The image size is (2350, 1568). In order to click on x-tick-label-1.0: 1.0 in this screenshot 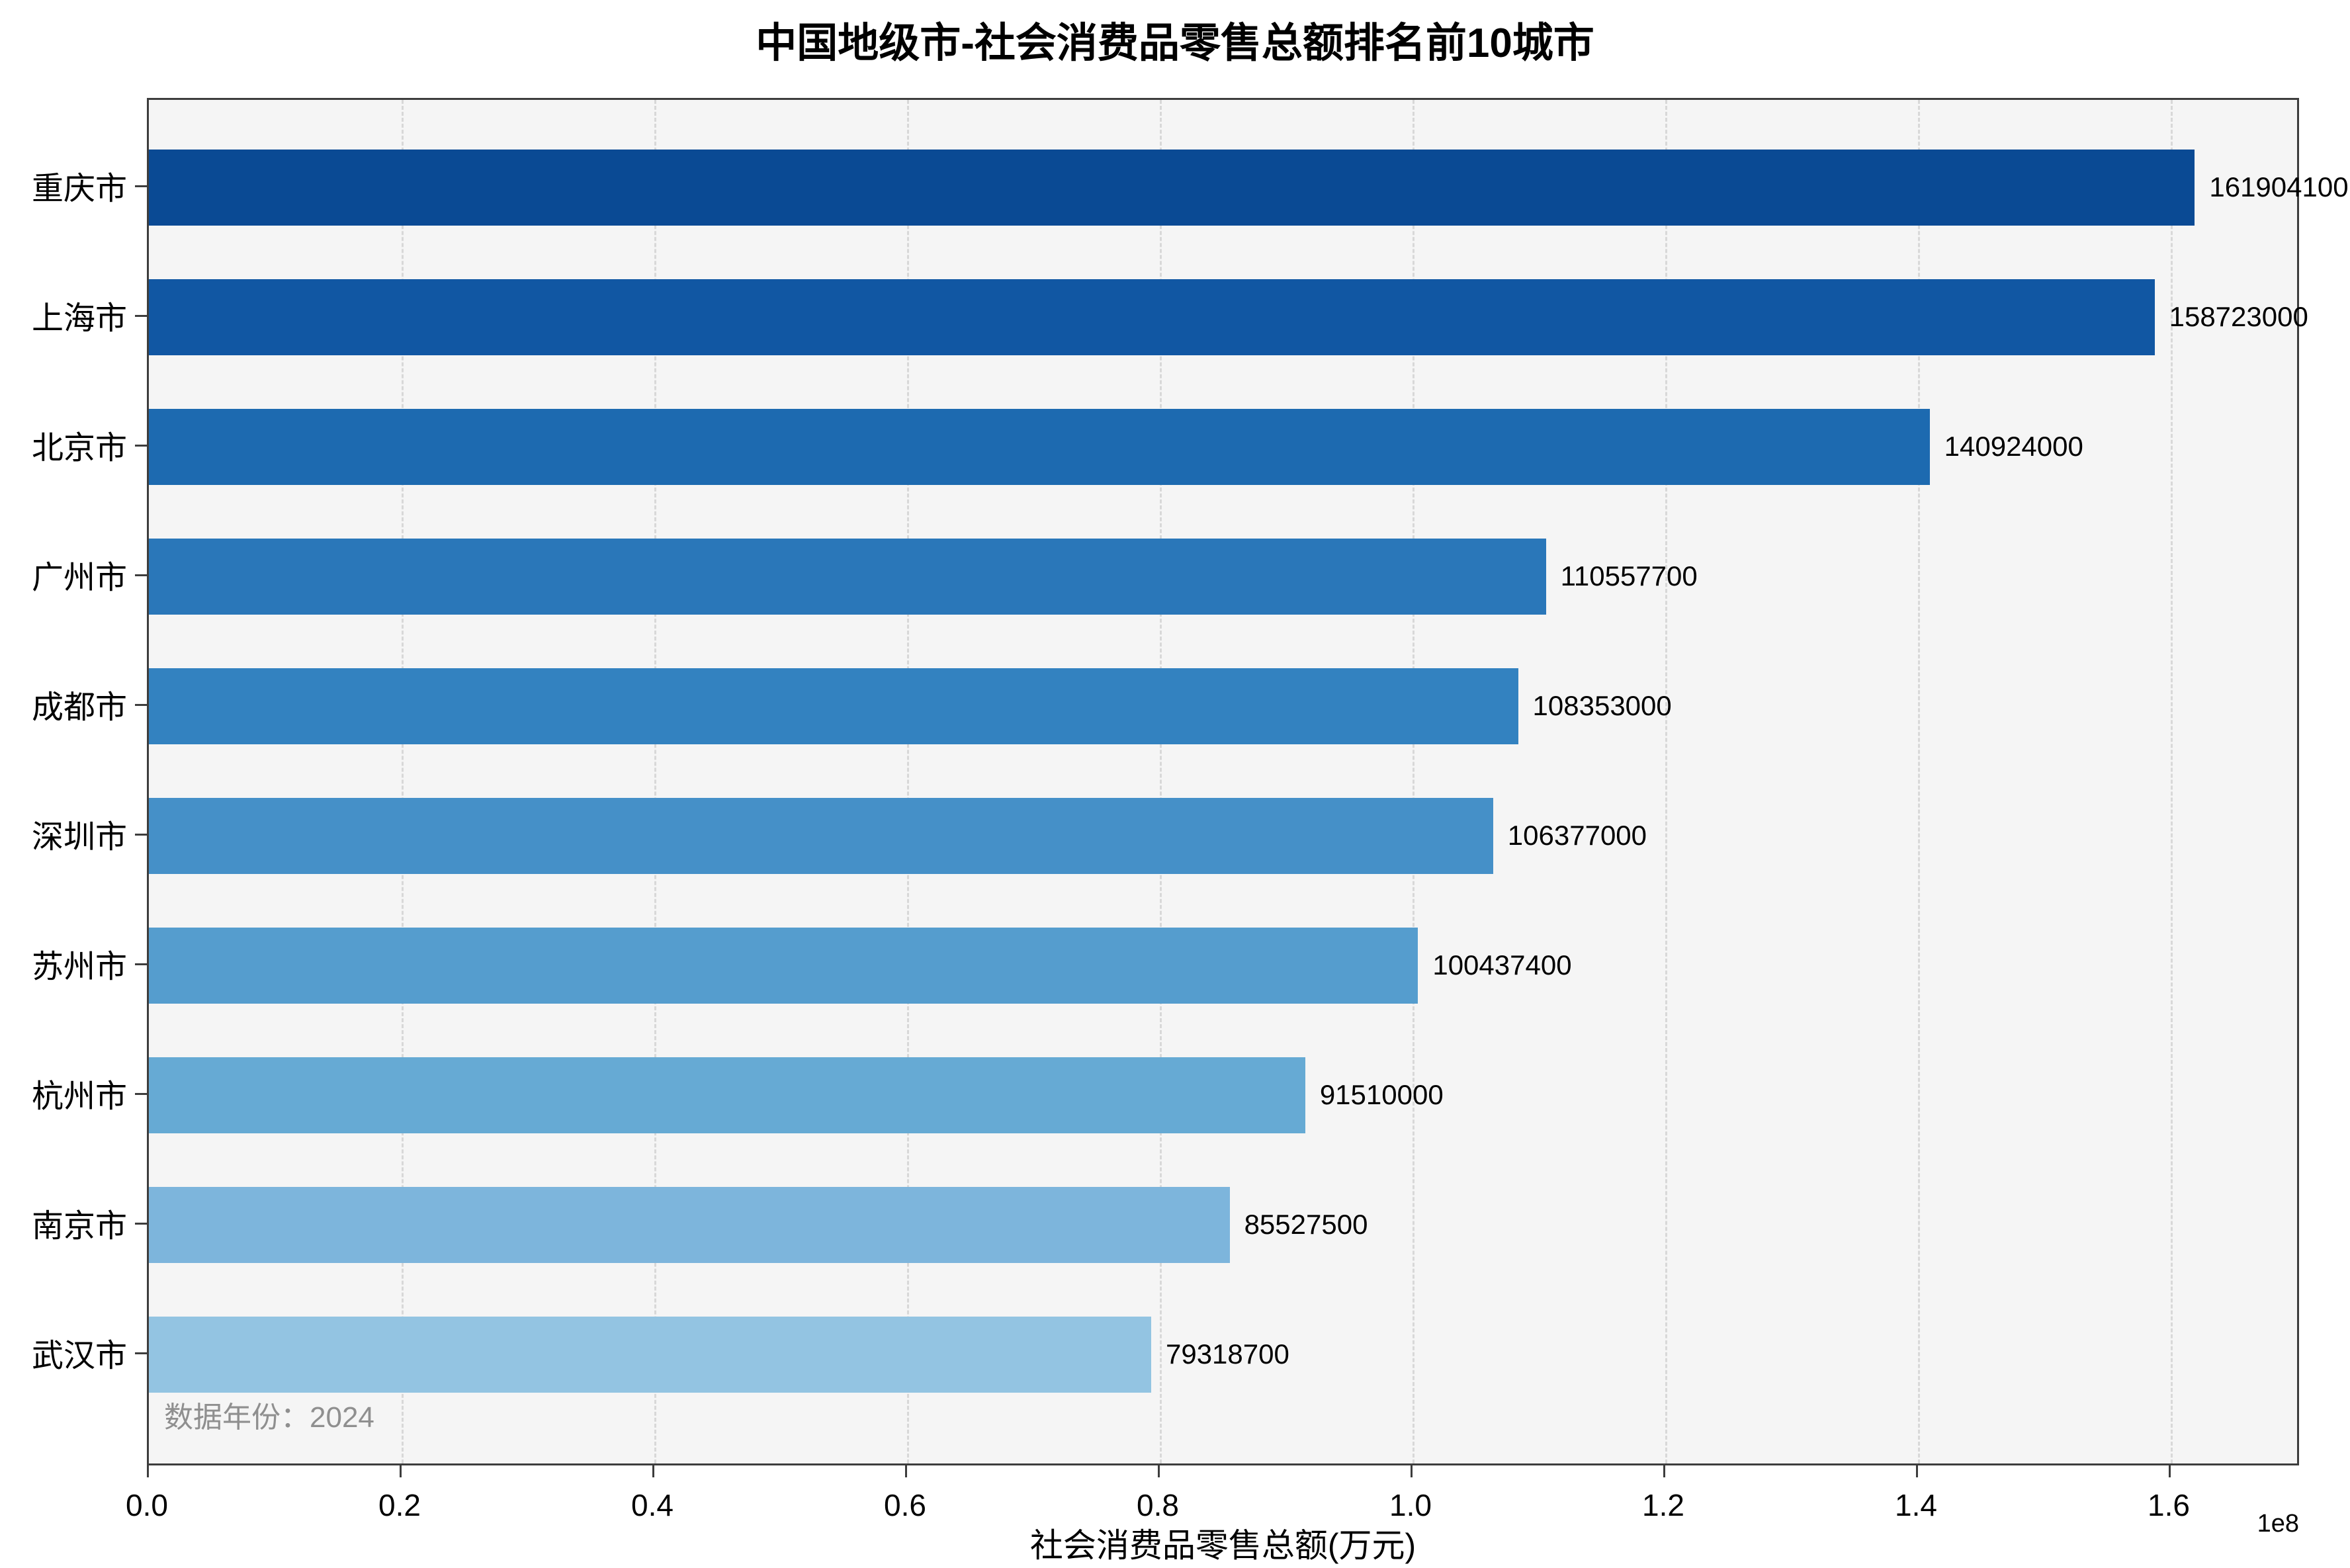, I will do `click(1410, 1505)`.